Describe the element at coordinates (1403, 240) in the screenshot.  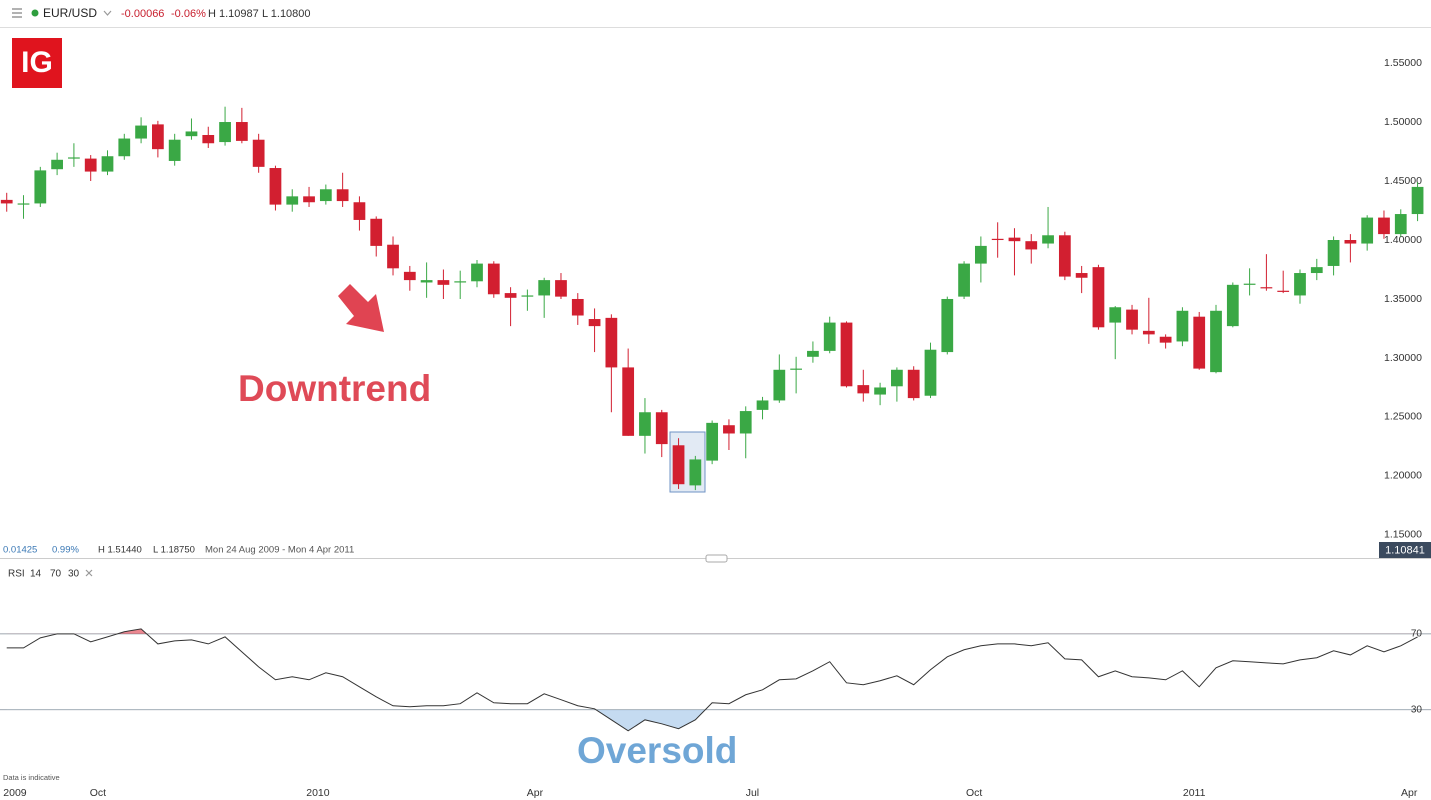
I see `y-tick-label: 1.40000` at that location.